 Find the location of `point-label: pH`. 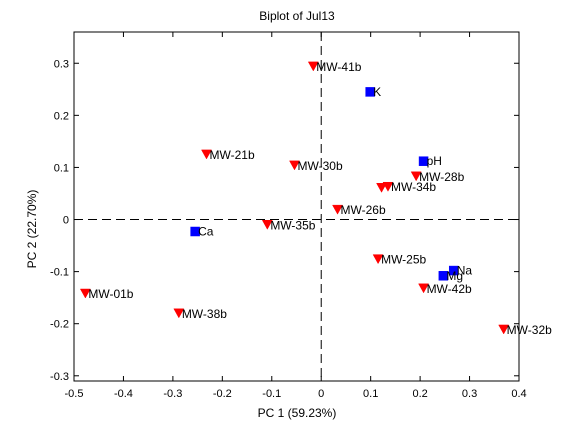

point-label: pH is located at coordinates (434, 161).